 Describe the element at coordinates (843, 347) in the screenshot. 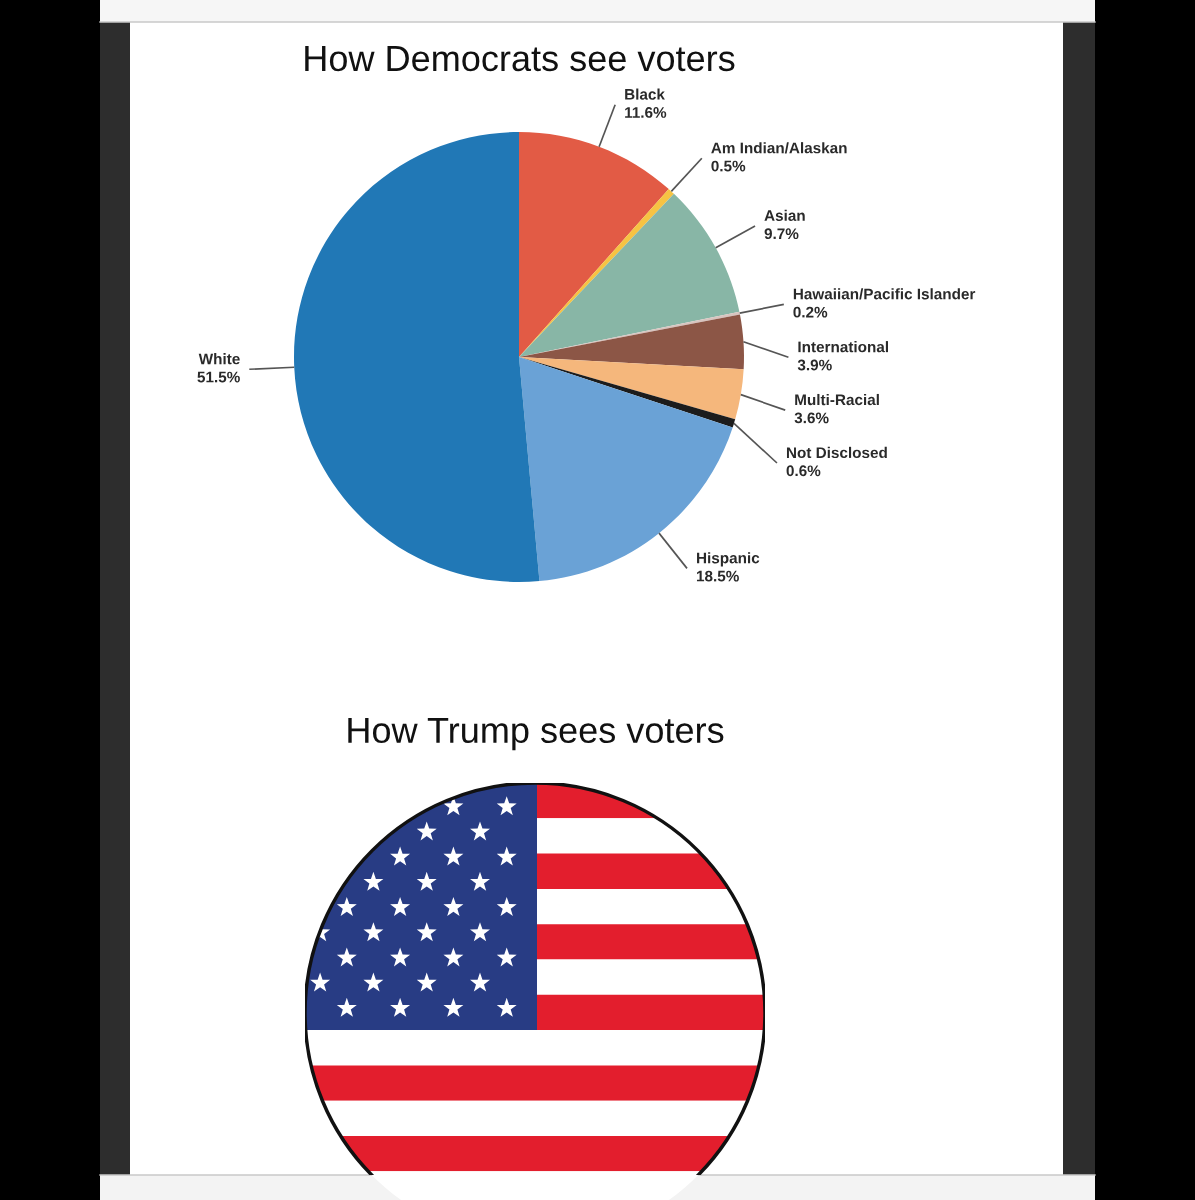

I see `slice-label: International` at that location.